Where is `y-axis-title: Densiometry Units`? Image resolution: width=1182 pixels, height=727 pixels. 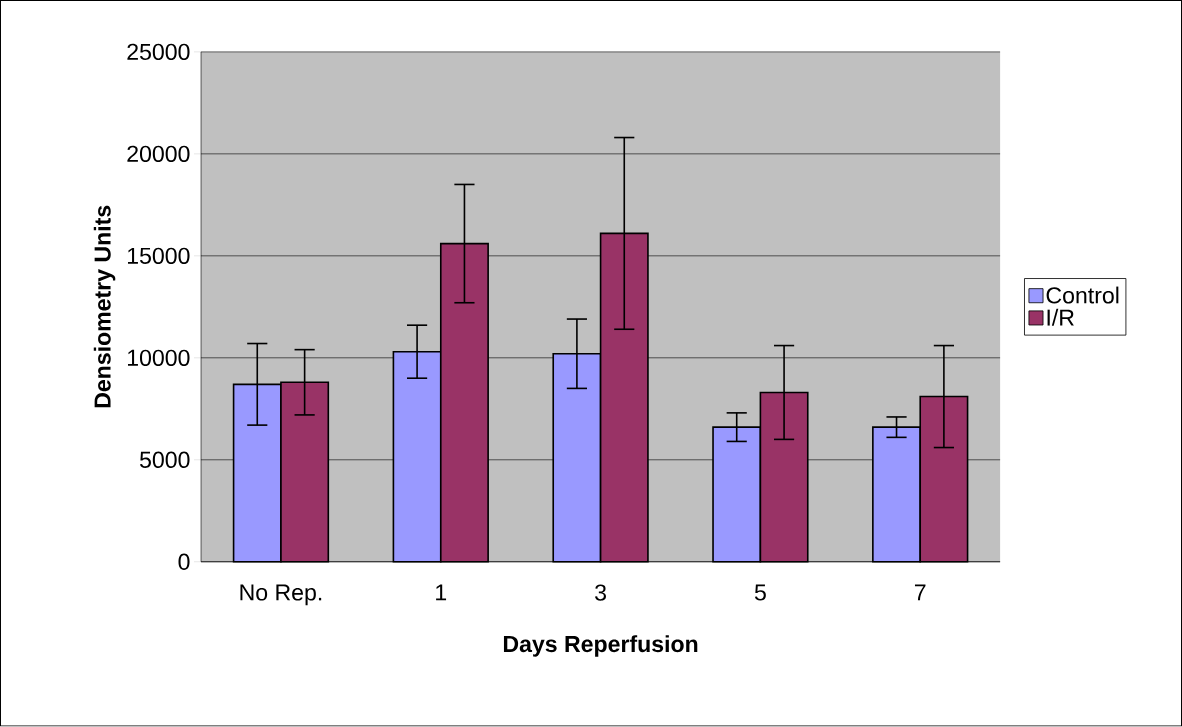
y-axis-title: Densiometry Units is located at coordinates (104, 307).